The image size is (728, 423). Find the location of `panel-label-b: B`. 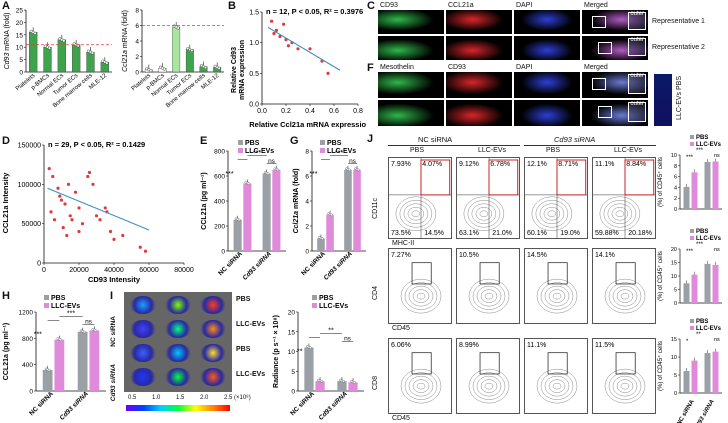

panel-label-b: B is located at coordinates (232, 6).